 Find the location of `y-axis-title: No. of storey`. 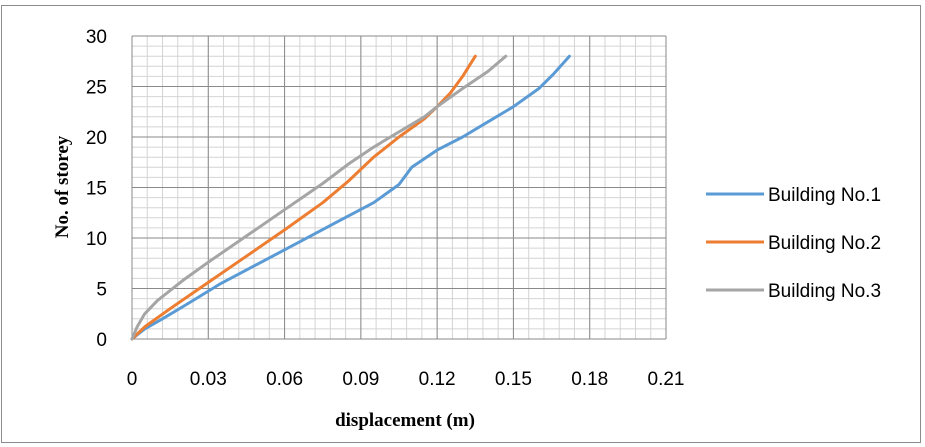

y-axis-title: No. of storey is located at coordinates (62, 186).